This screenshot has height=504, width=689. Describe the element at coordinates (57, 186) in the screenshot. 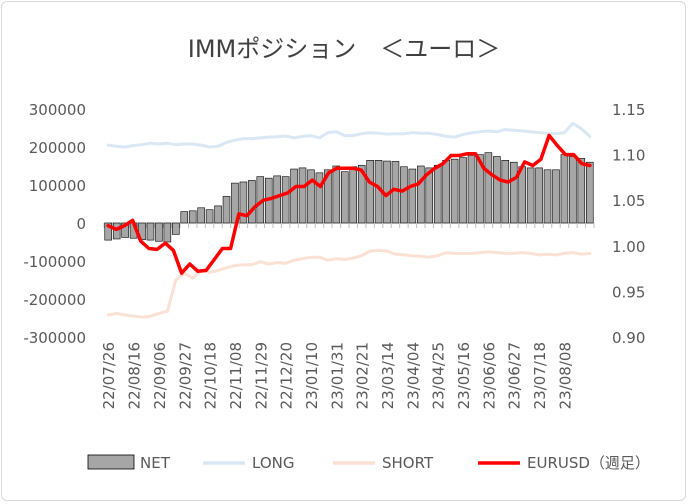

I see `left-tick-label: 100000` at that location.